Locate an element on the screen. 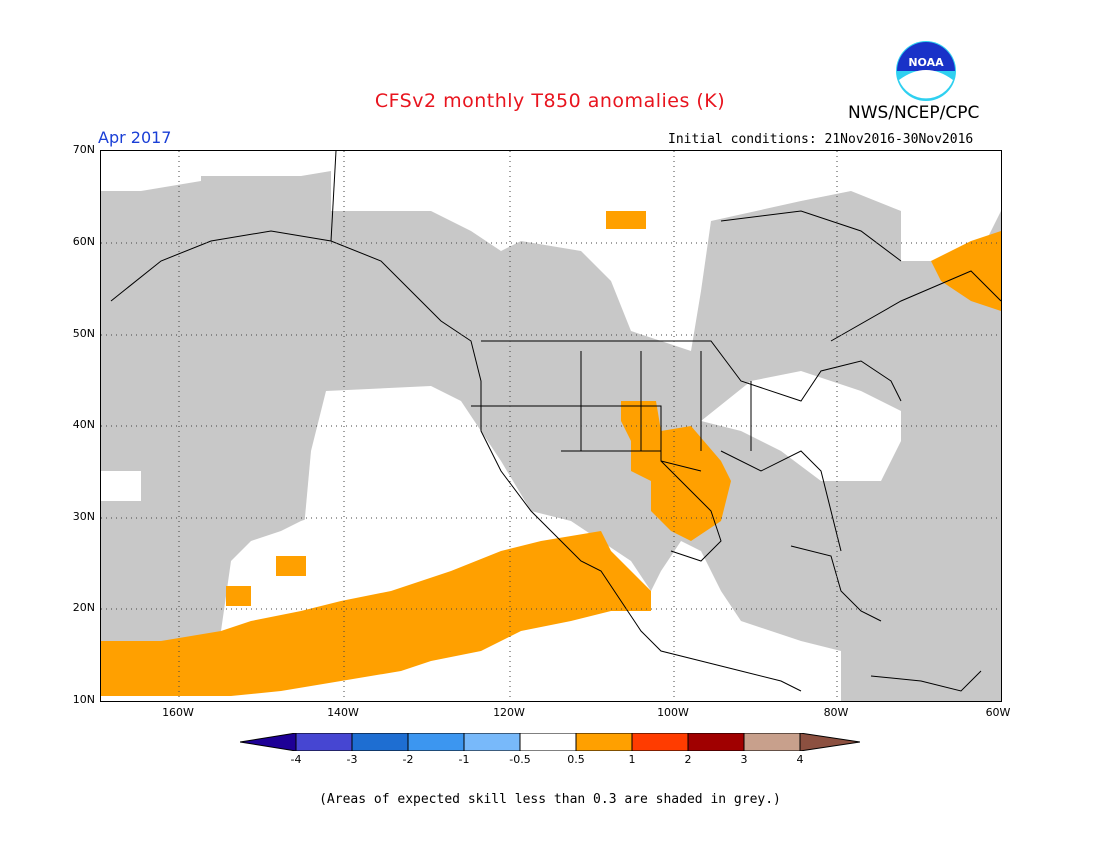 The width and height of the screenshot is (1100, 850). organization-label: NWS/NCEP/CPC is located at coordinates (914, 113).